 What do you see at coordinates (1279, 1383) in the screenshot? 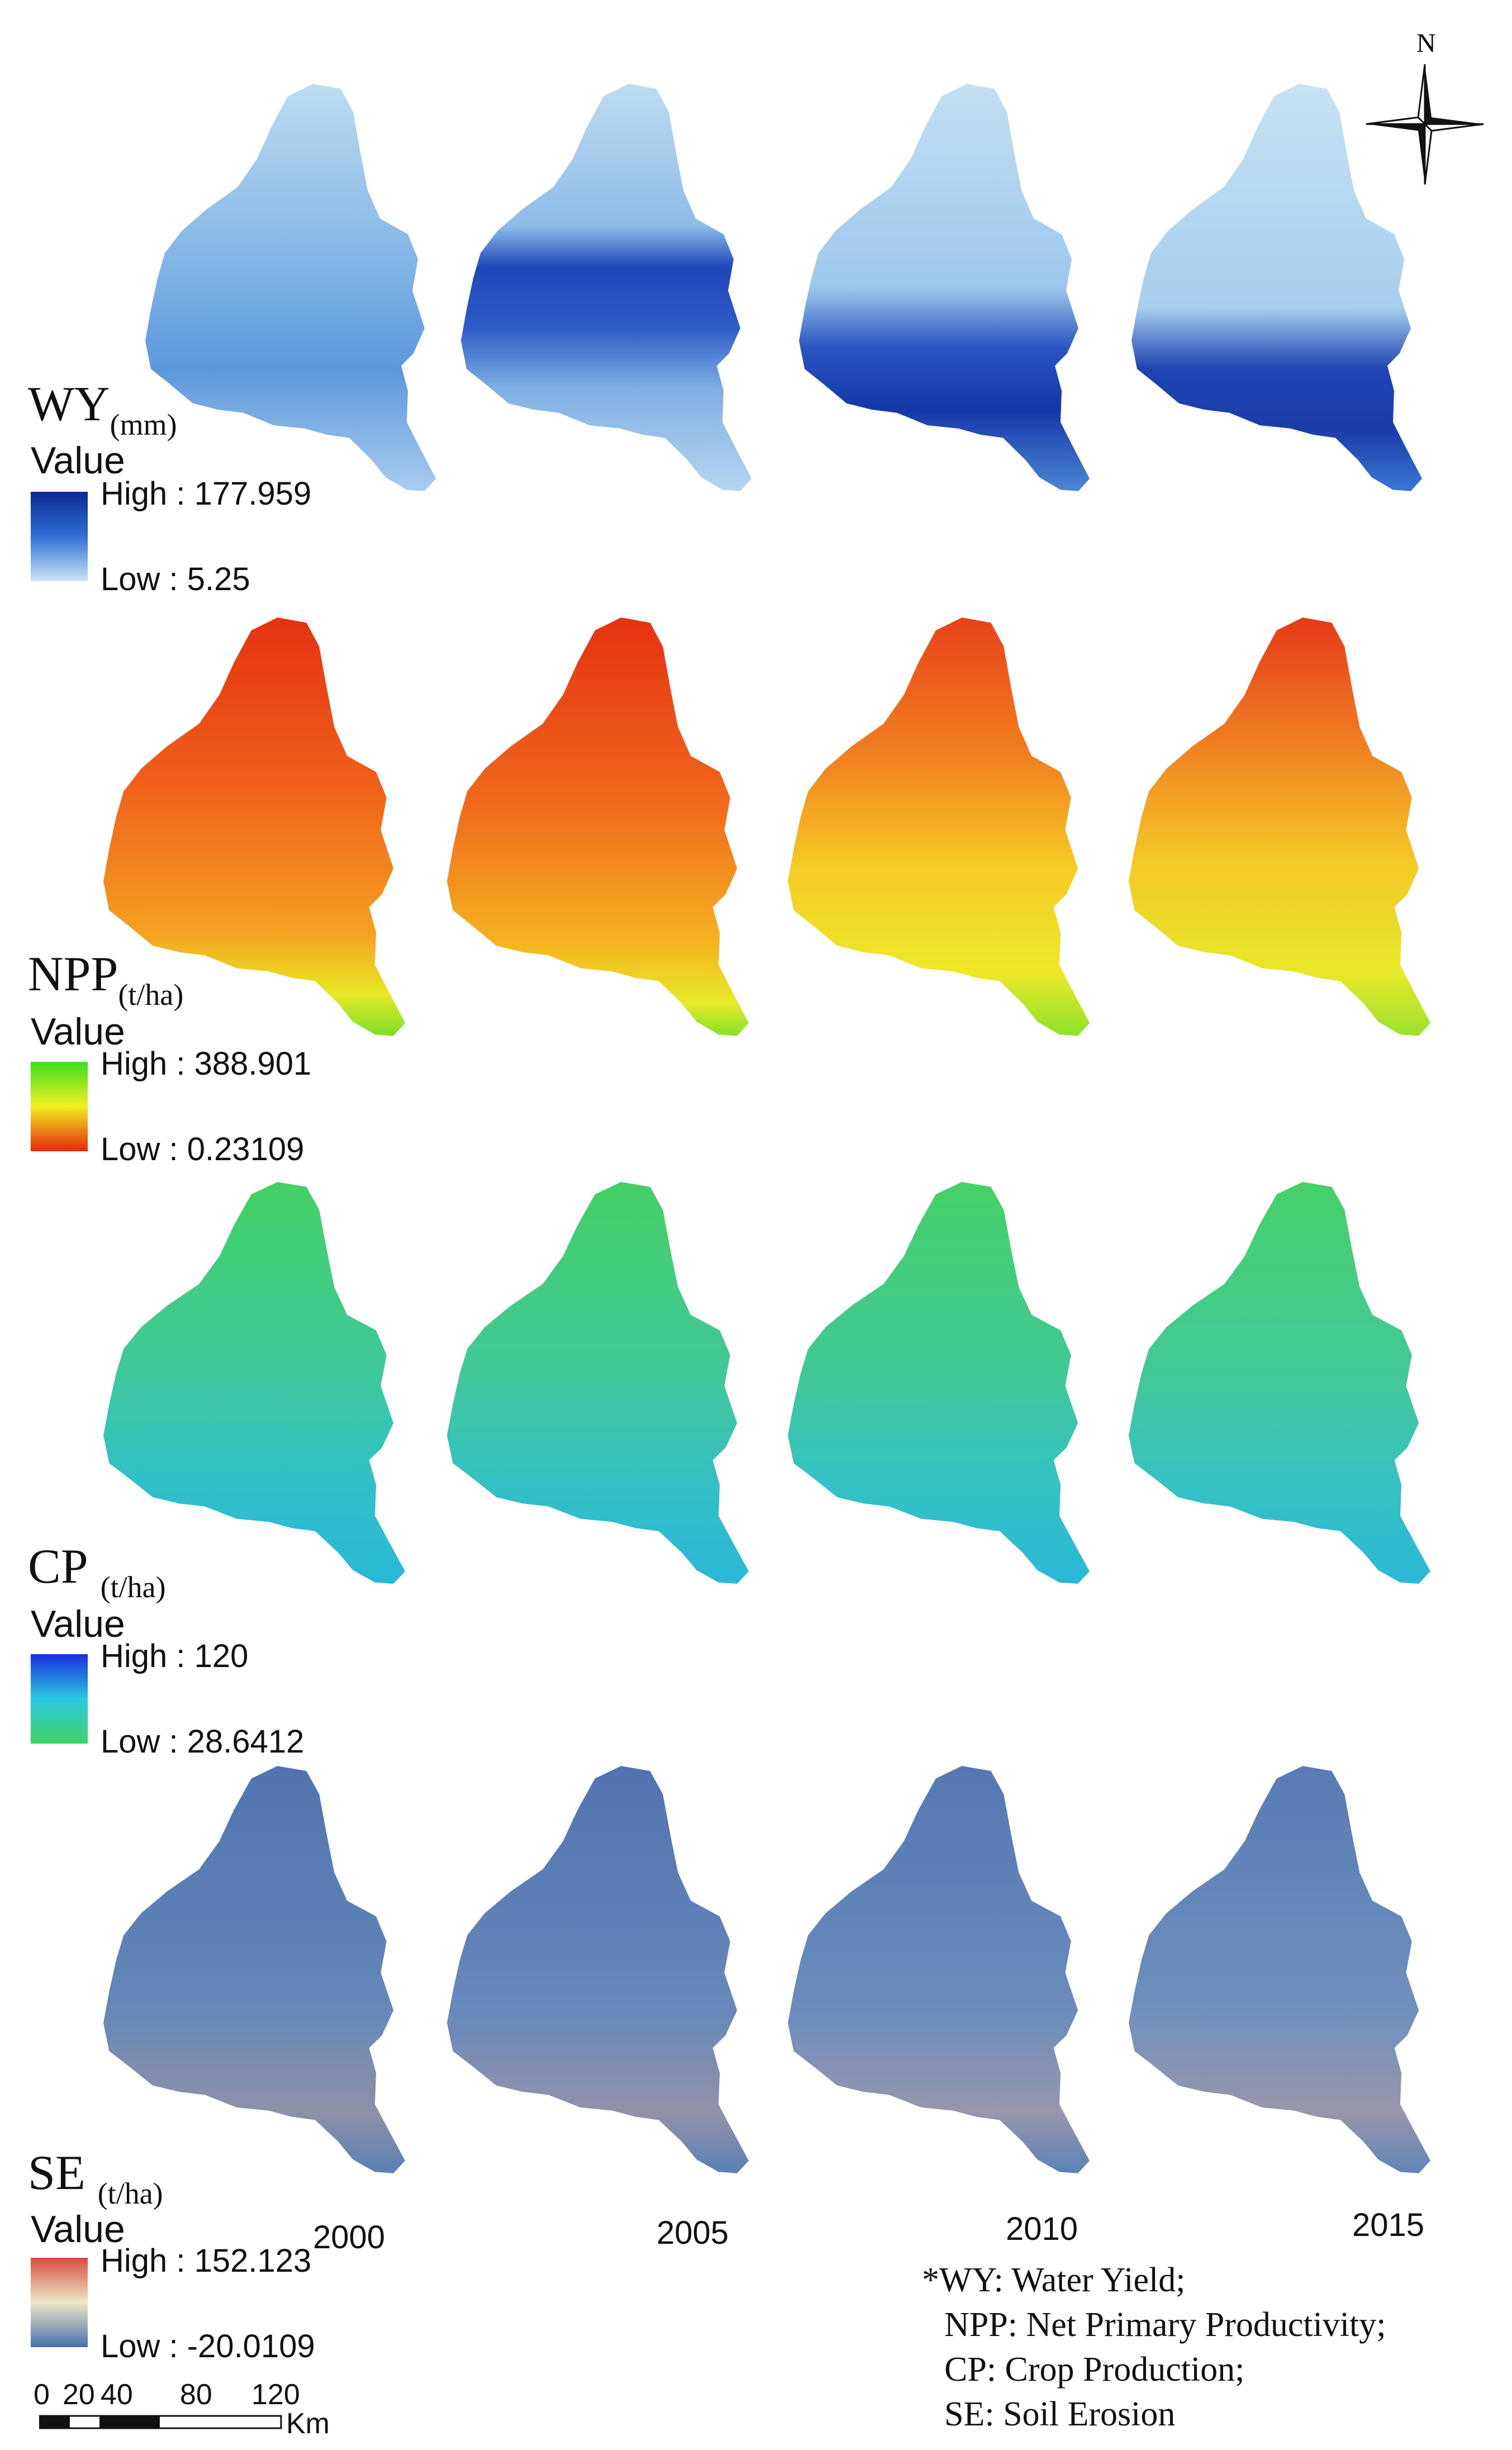
I see `cp-map-2015` at bounding box center [1279, 1383].